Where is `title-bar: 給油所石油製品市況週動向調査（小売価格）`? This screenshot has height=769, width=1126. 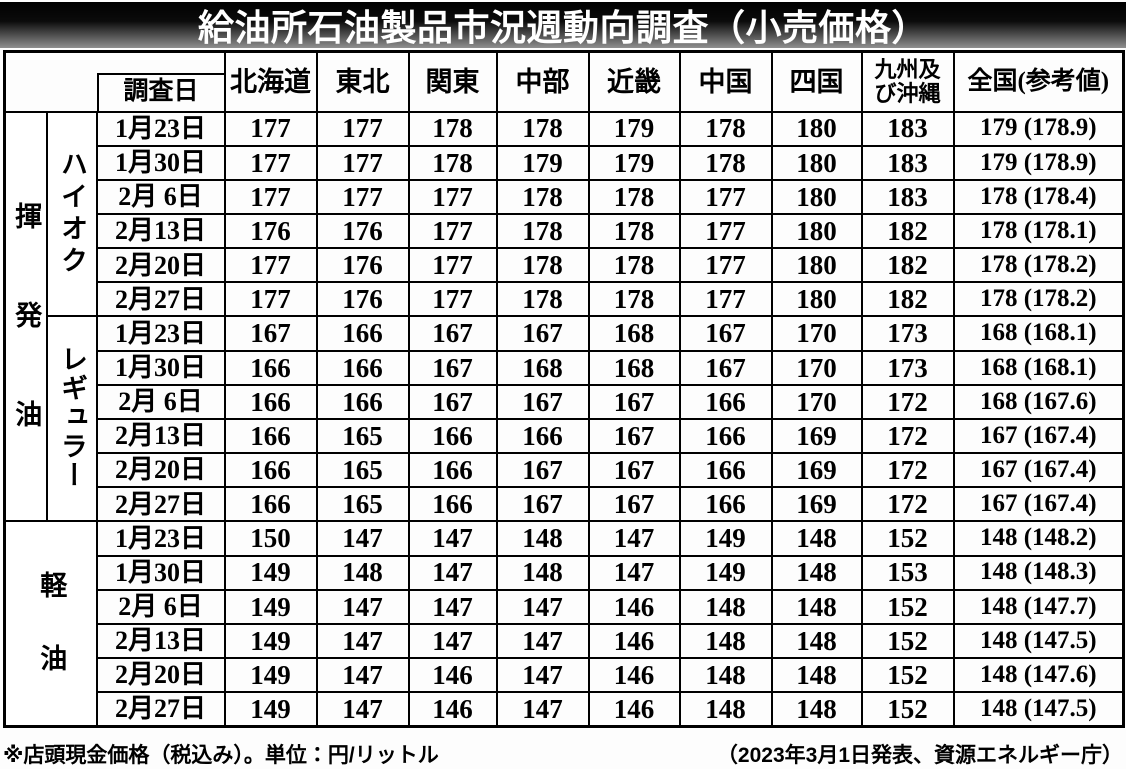
title-bar: 給油所石油製品市況週動向調査（小売価格） is located at coordinates (563, 25).